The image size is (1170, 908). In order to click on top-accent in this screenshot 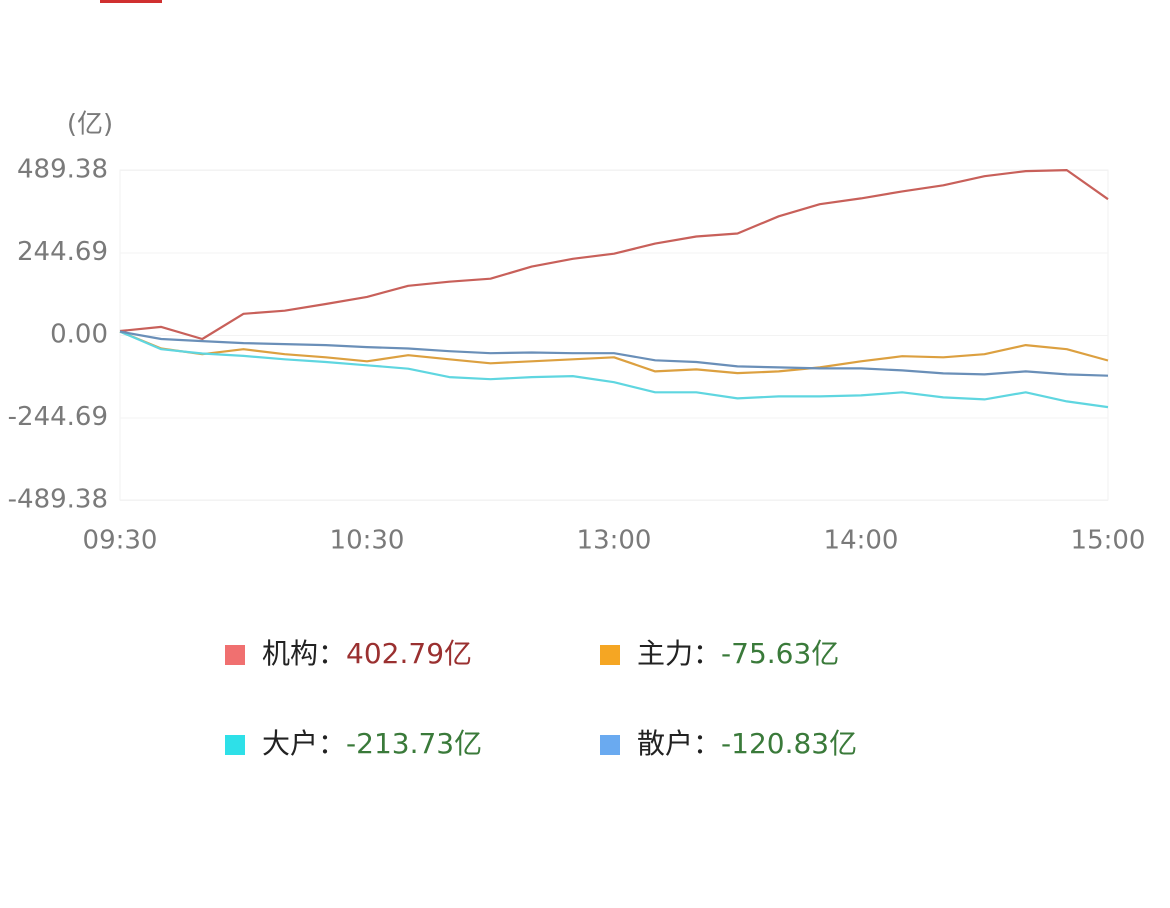, I will do `click(131, 1)`.